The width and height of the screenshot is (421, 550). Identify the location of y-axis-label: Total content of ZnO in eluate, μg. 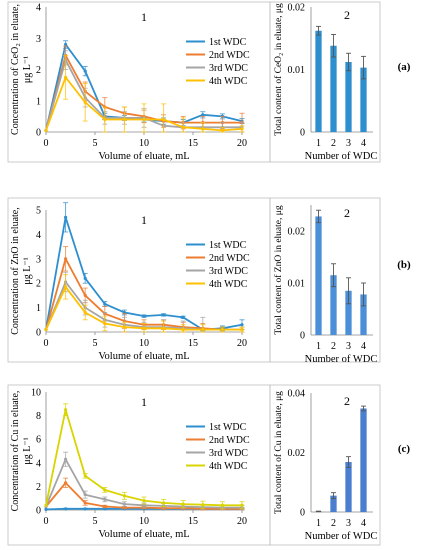
(278, 269).